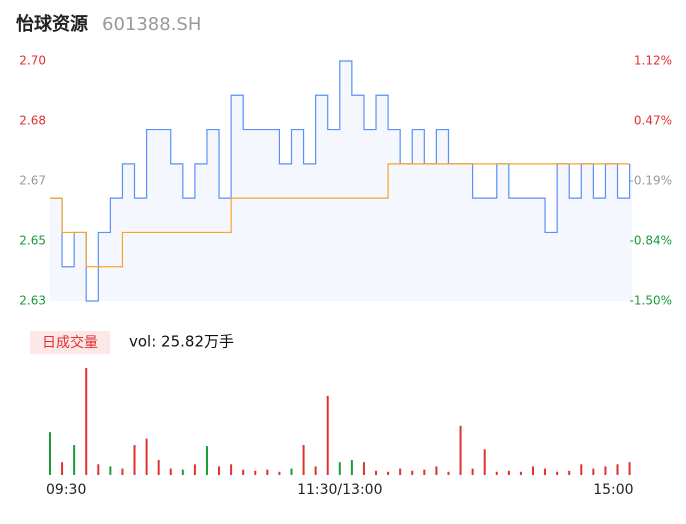 Image resolution: width=686 pixels, height=524 pixels. Describe the element at coordinates (613, 490) in the screenshot. I see `x-tick-label: 15:00` at that location.